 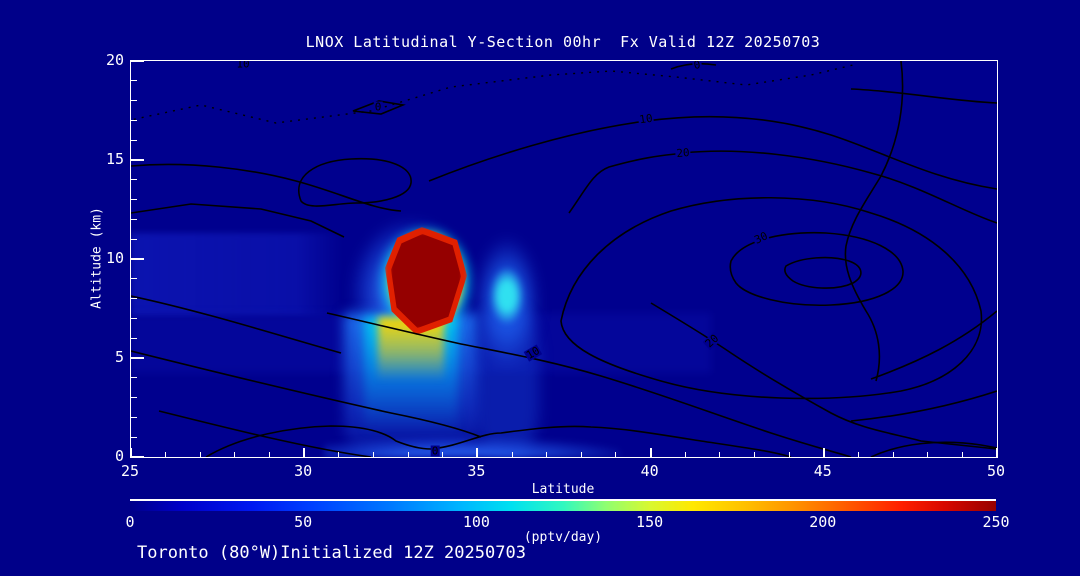 I want to click on x-tick-label: 50, so click(x=996, y=471).